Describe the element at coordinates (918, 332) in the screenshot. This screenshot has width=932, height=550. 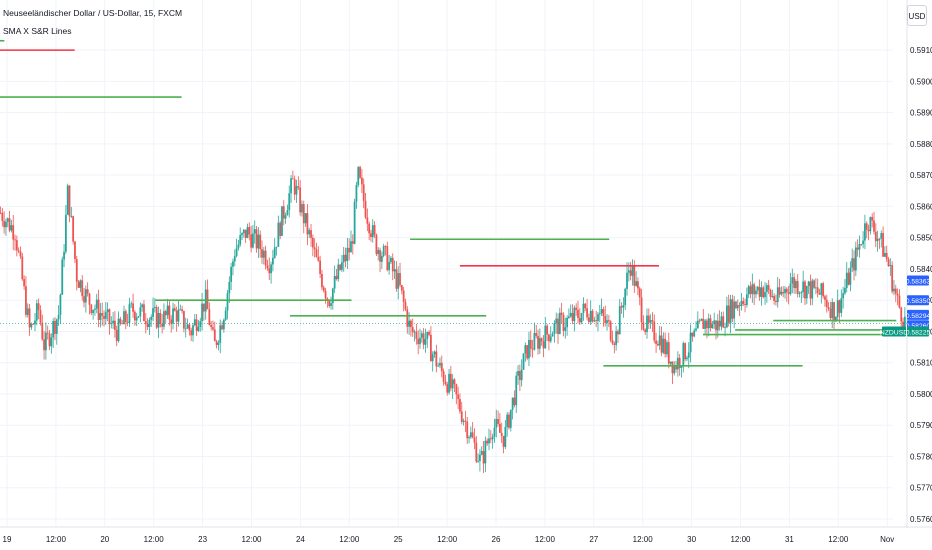
I see `price-tag-label: 0.58225` at that location.